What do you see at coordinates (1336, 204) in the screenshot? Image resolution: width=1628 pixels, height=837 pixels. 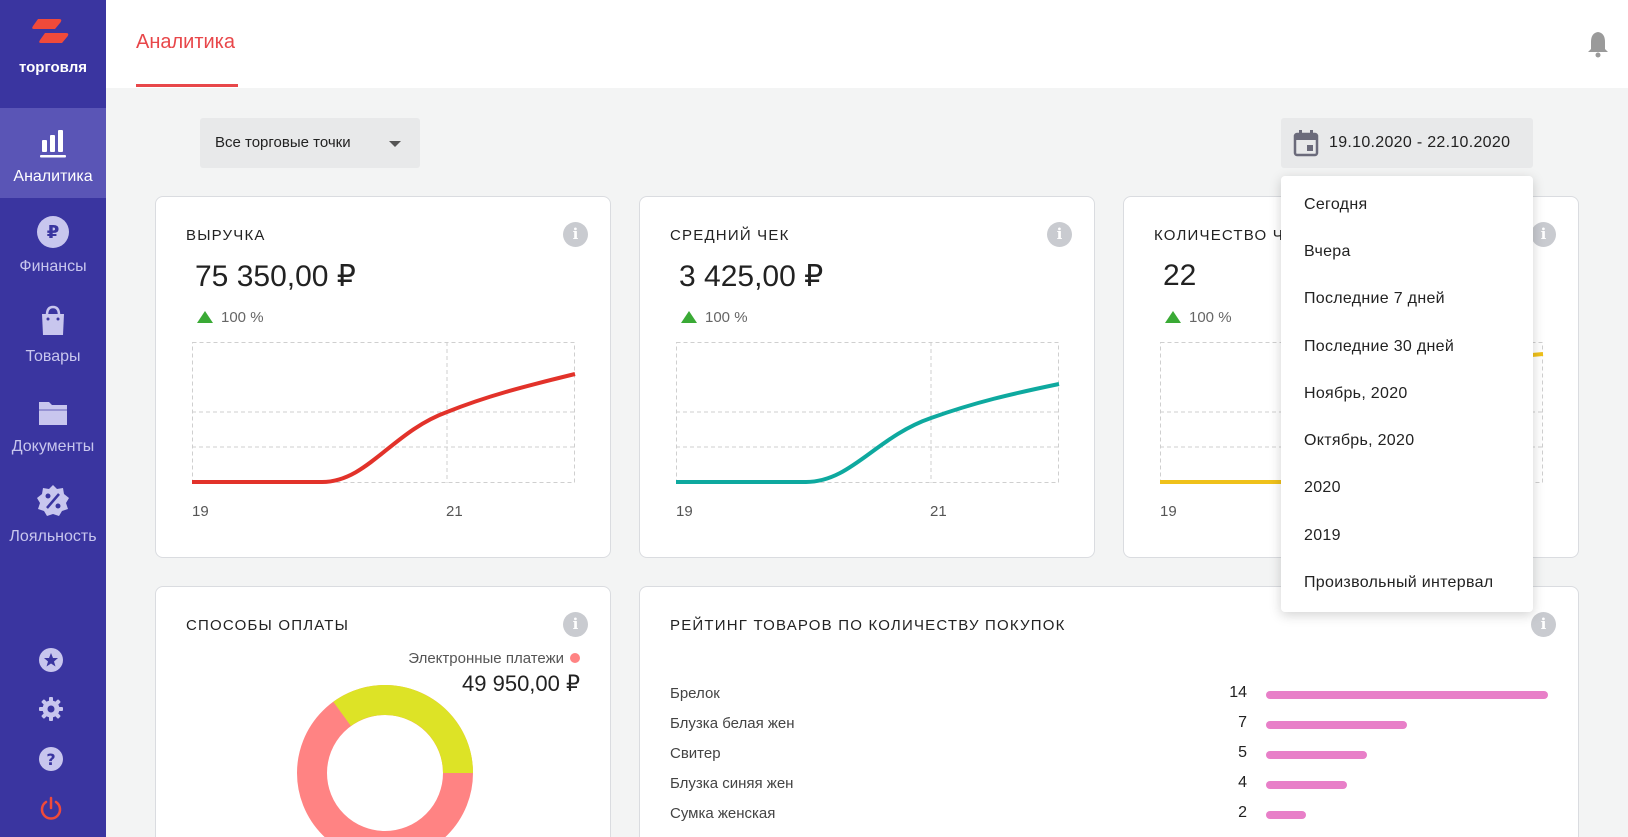 I see `menu-item-today: Сегодня` at bounding box center [1336, 204].